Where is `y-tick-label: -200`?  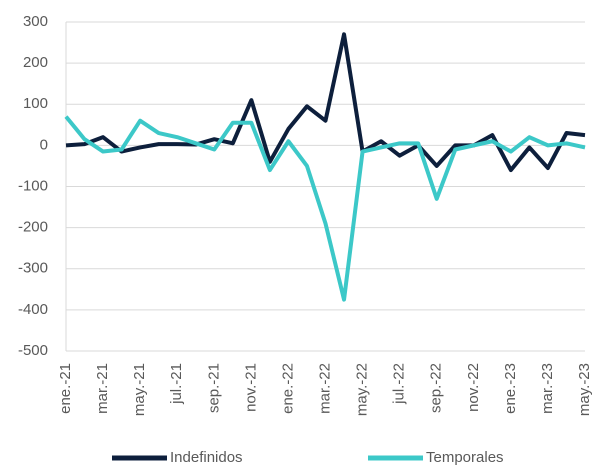
y-tick-label: -200 is located at coordinates (33, 227).